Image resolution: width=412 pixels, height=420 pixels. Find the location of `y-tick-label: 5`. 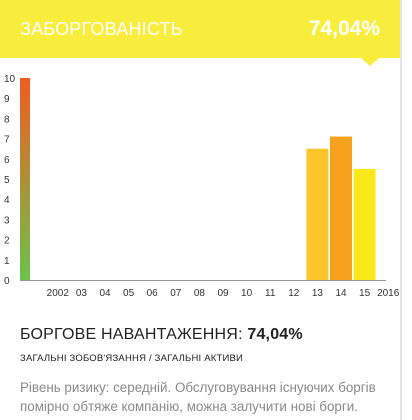

y-tick-label: 5 is located at coordinates (7, 180).